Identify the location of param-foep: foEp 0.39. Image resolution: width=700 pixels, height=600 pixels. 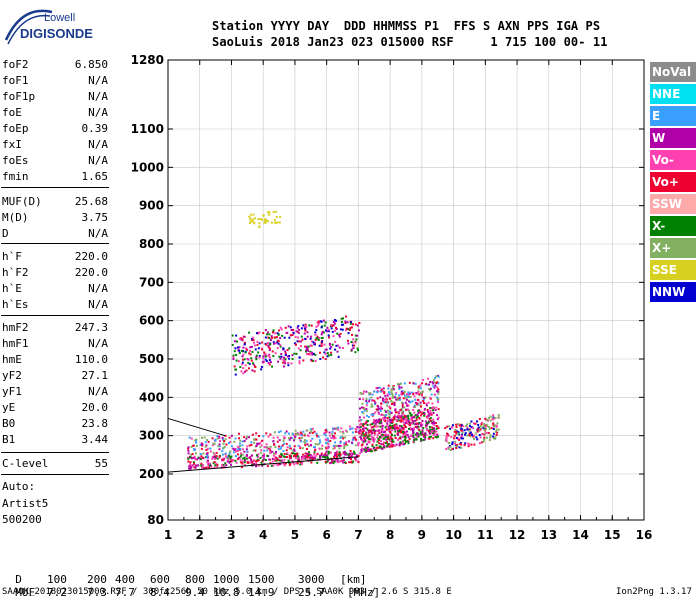
(55, 129).